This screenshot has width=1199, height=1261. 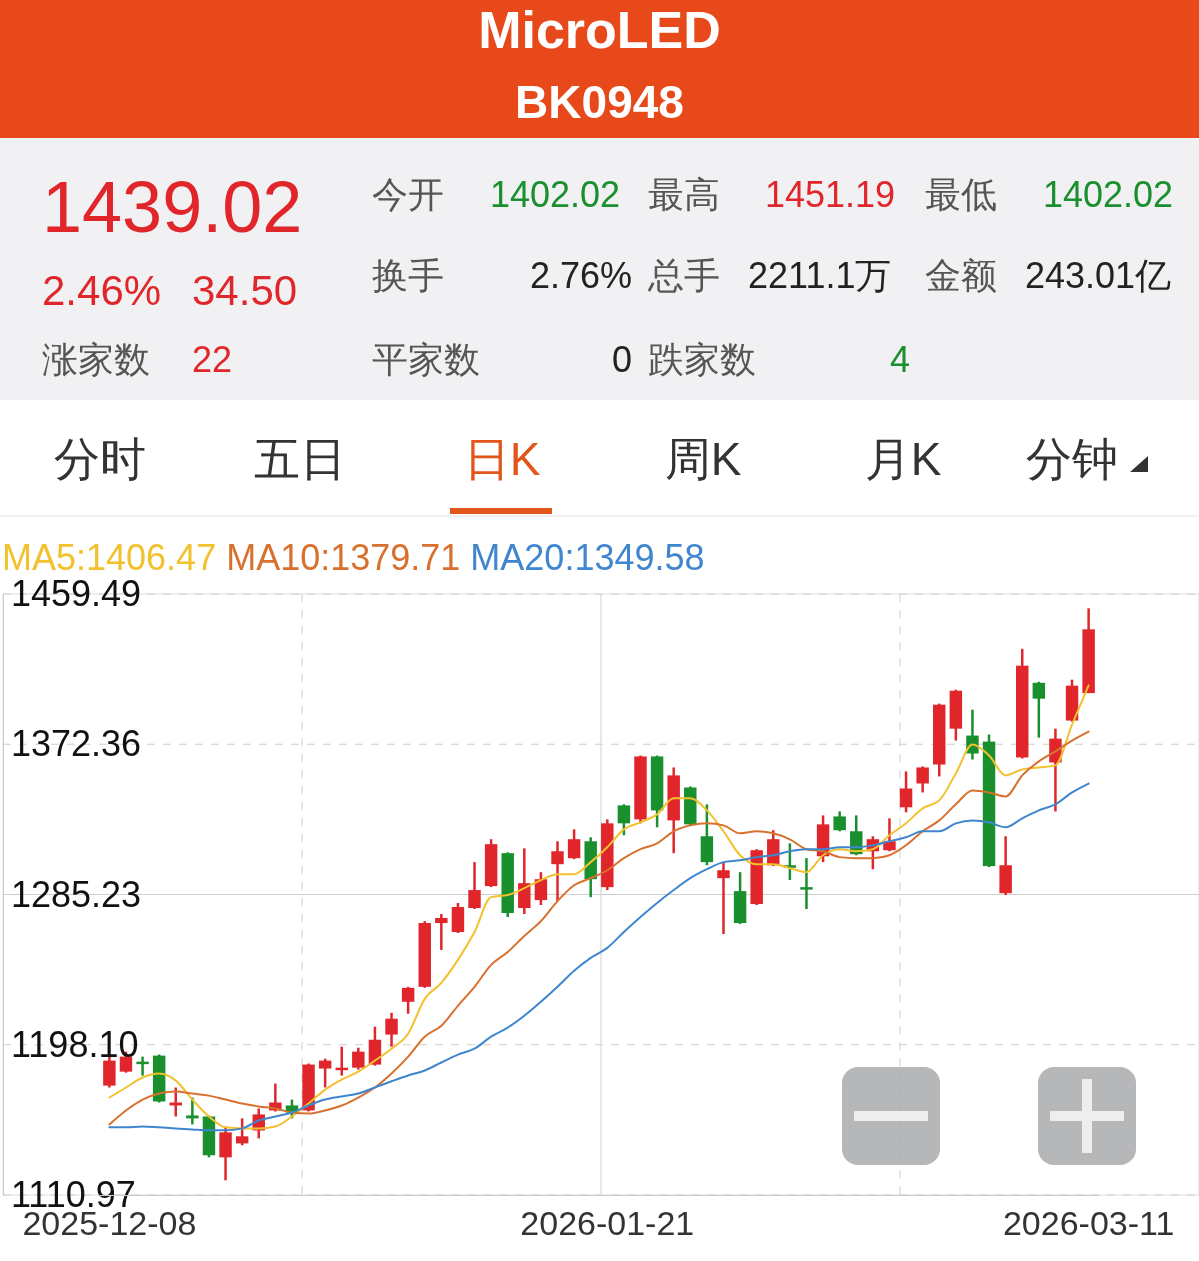 I want to click on text: 日K, so click(x=502, y=459).